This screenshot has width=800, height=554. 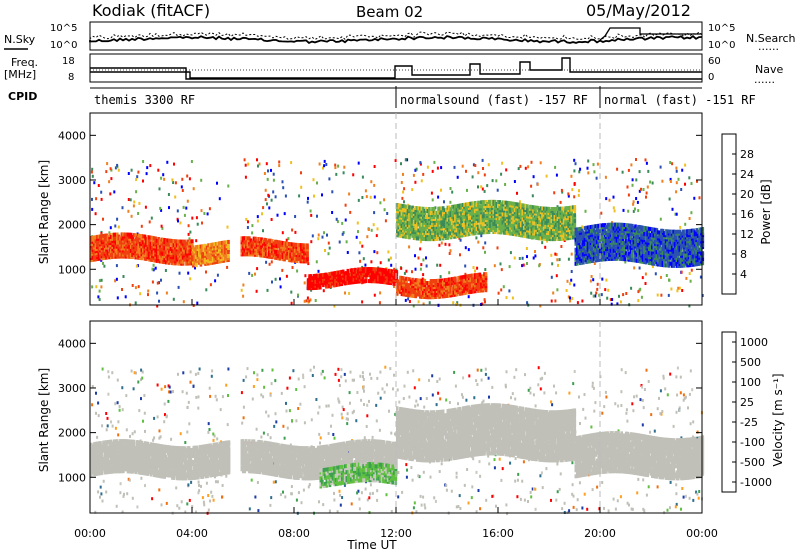 I want to click on nsky-trace, so click(x=396, y=39).